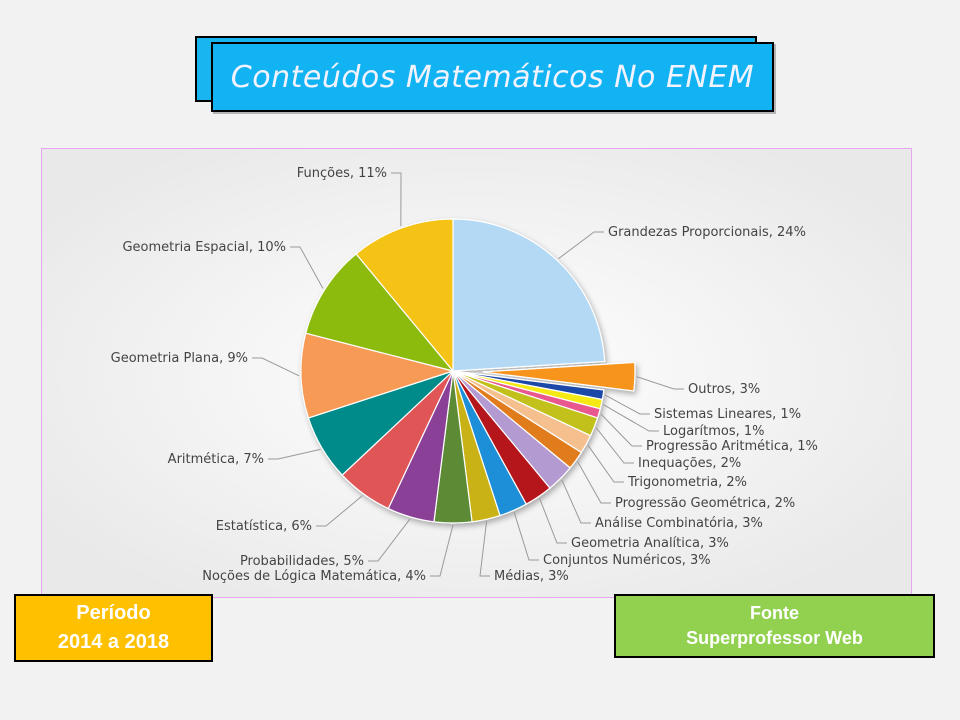  I want to click on leader-line-geometria-analitica, so click(553, 521).